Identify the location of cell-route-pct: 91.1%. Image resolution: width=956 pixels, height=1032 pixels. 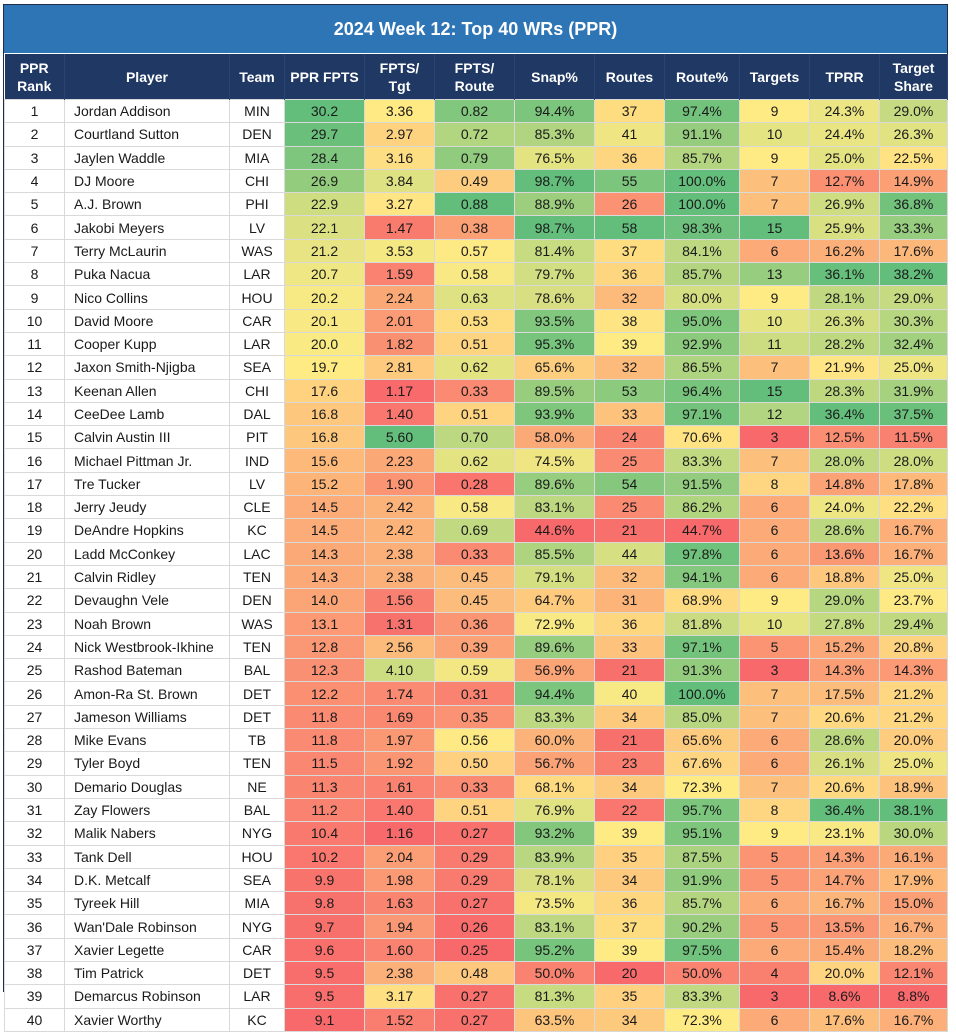
(702, 134).